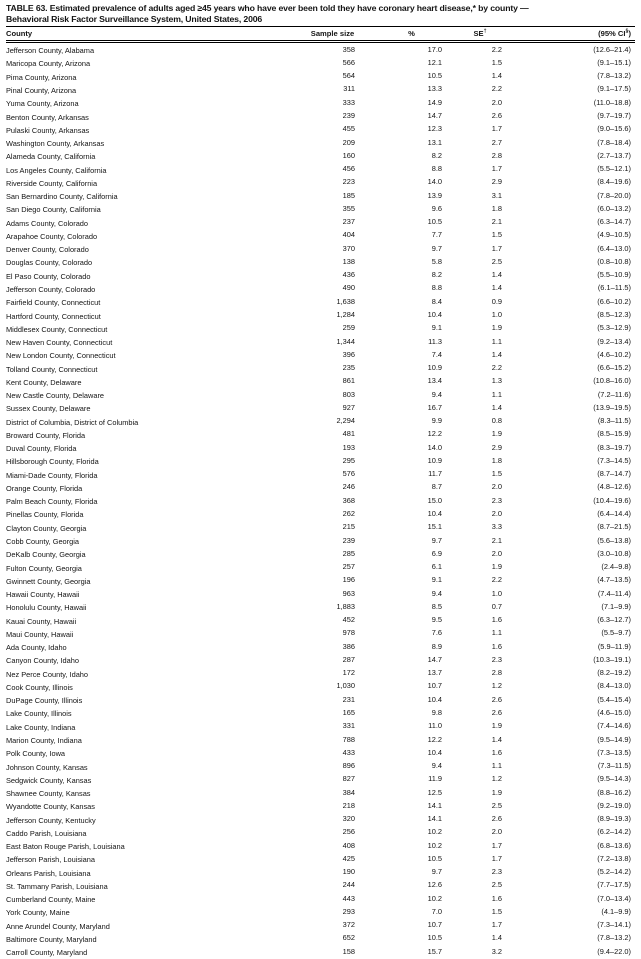 This screenshot has height=959, width=641. Describe the element at coordinates (348, 155) in the screenshot. I see `sample-size-cell: 160` at that location.